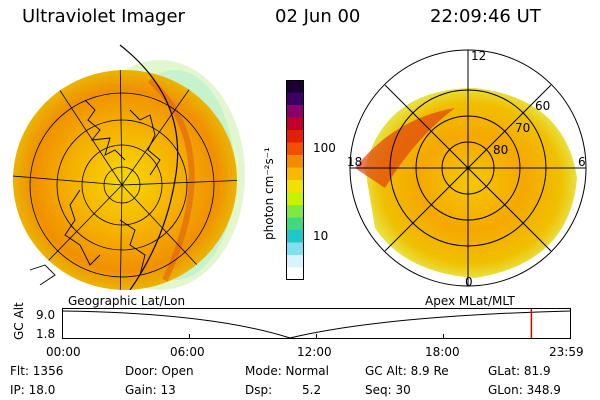 This screenshot has width=600, height=400. I want to click on left-projection-label: Geographic Lat/Lon, so click(127, 301).